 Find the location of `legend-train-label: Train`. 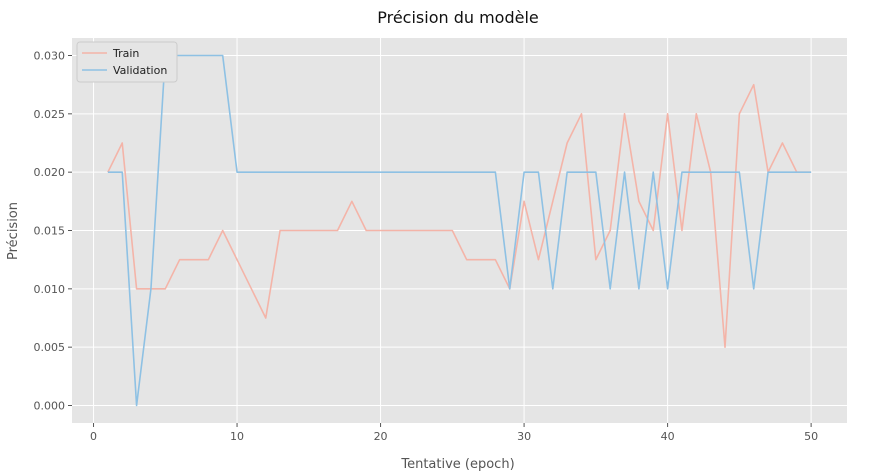

legend-train-label: Train is located at coordinates (125, 53).